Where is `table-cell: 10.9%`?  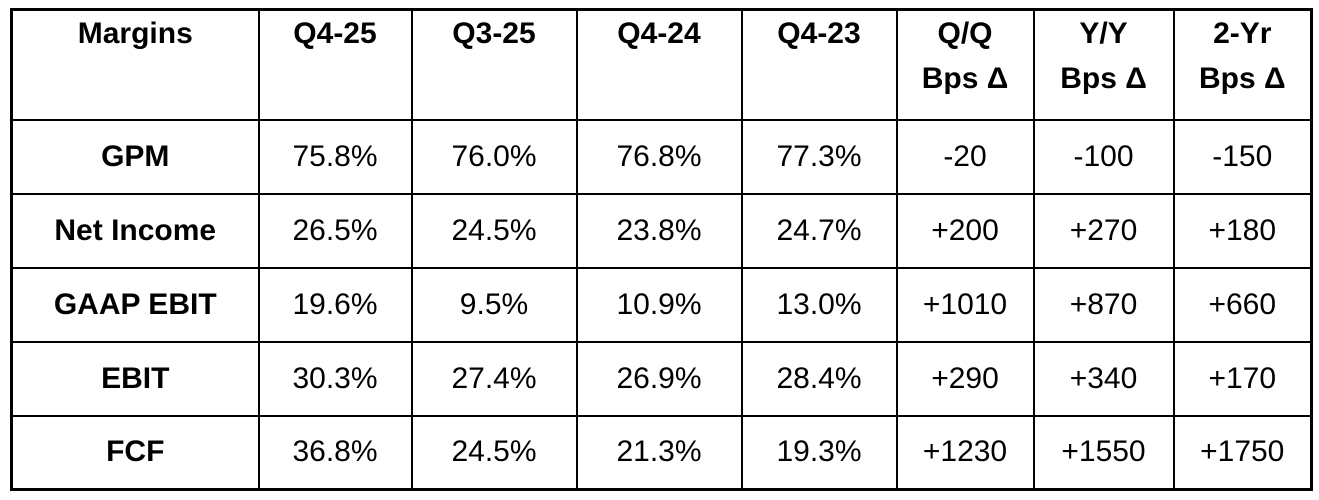 table-cell: 10.9% is located at coordinates (659, 304).